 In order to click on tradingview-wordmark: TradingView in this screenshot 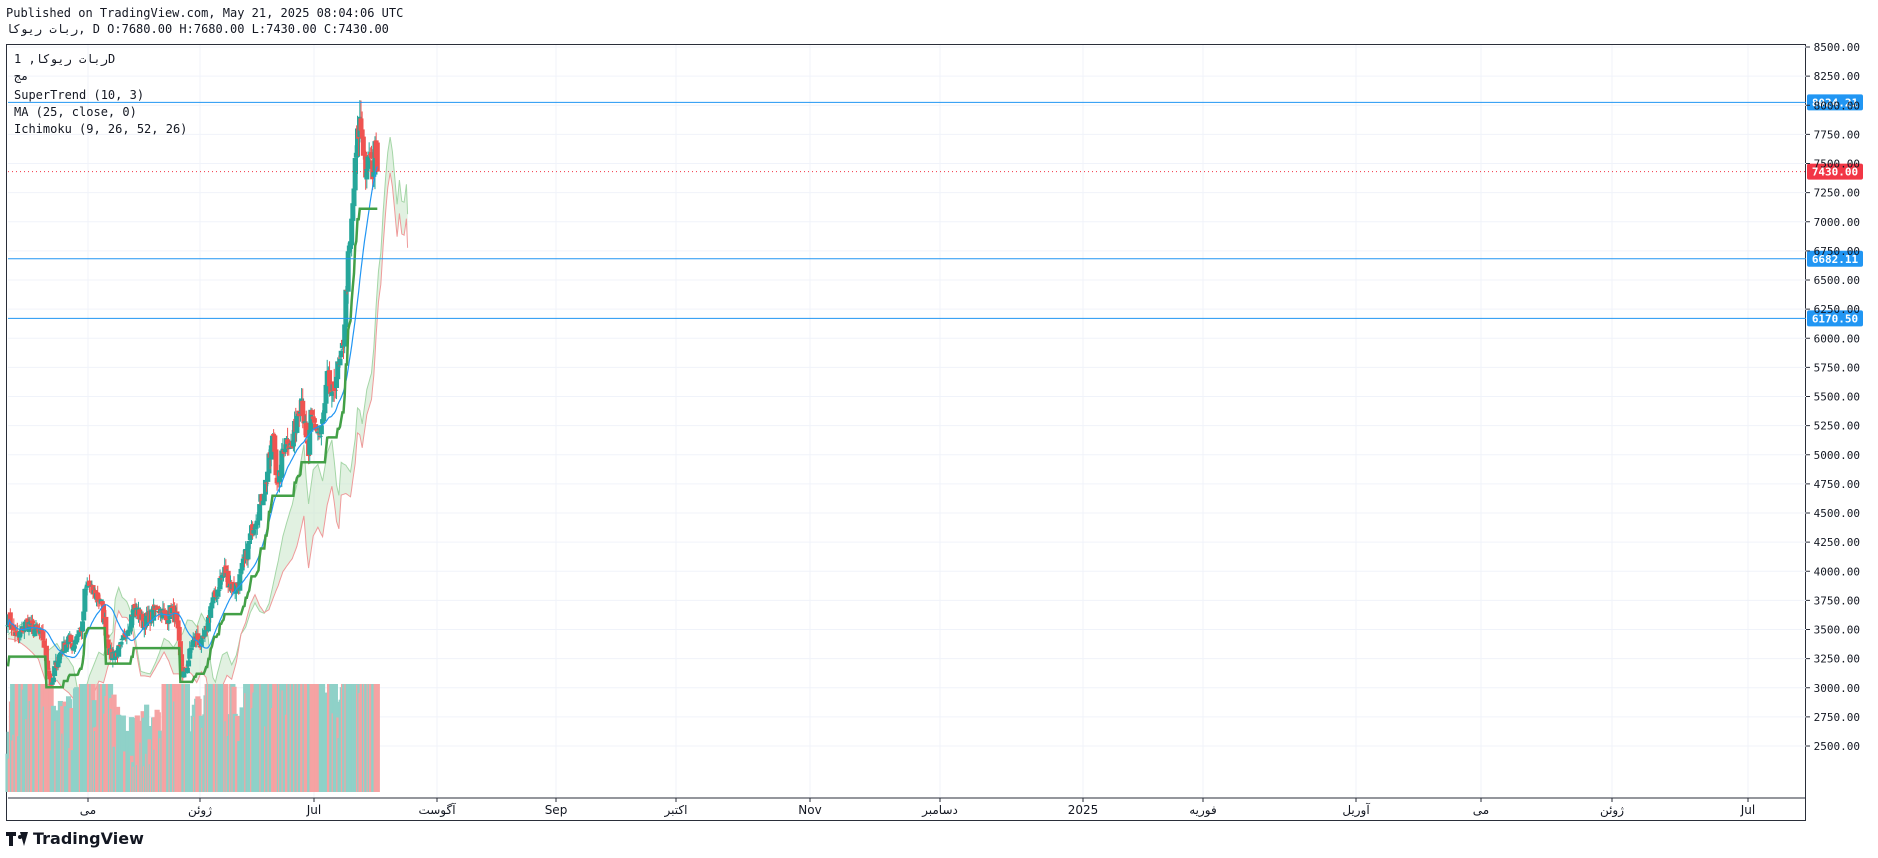, I will do `click(88, 838)`.